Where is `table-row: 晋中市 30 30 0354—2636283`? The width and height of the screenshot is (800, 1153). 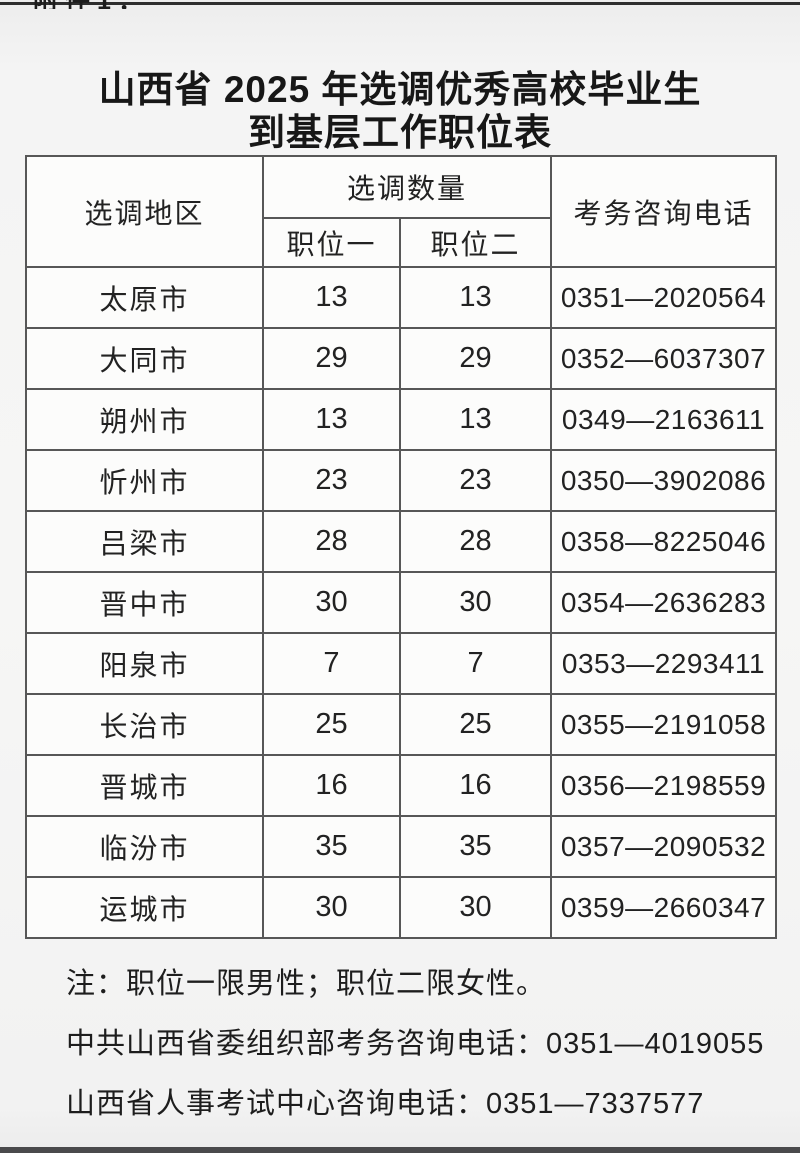
table-row: 晋中市 30 30 0354—2636283 is located at coordinates (401, 602).